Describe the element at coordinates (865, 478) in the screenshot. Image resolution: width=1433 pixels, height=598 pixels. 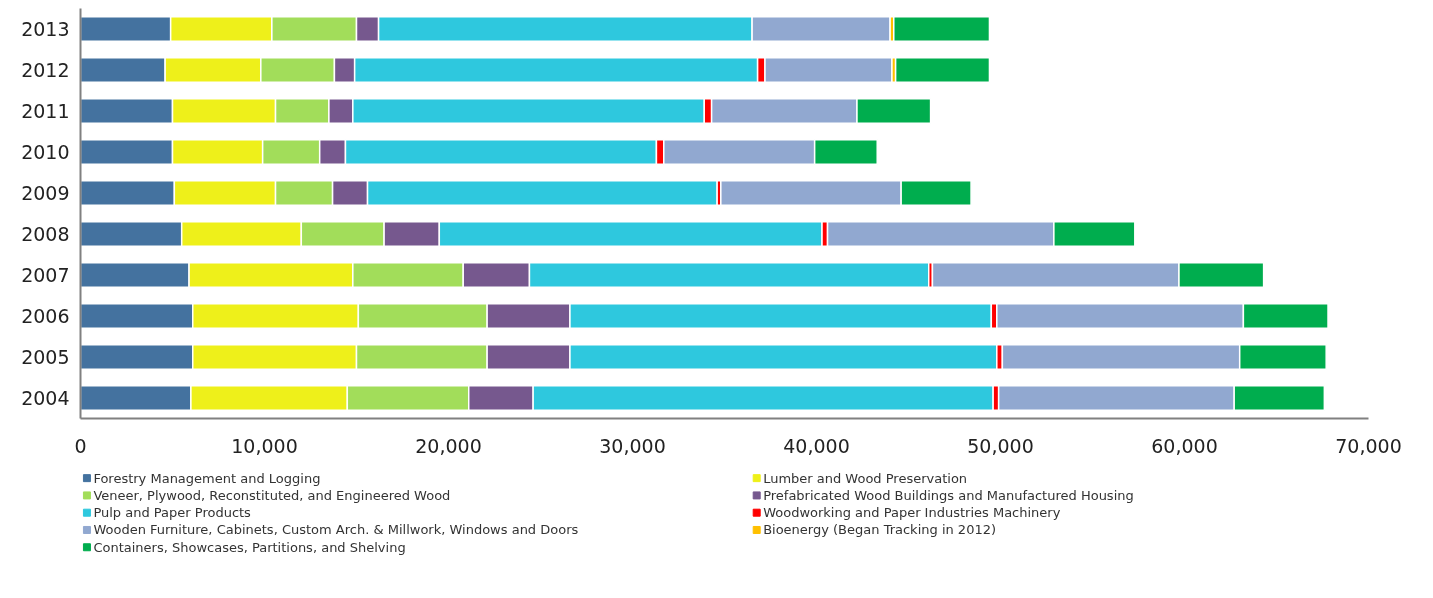
I see `legend-label: Lumber and Wood Preservation` at that location.